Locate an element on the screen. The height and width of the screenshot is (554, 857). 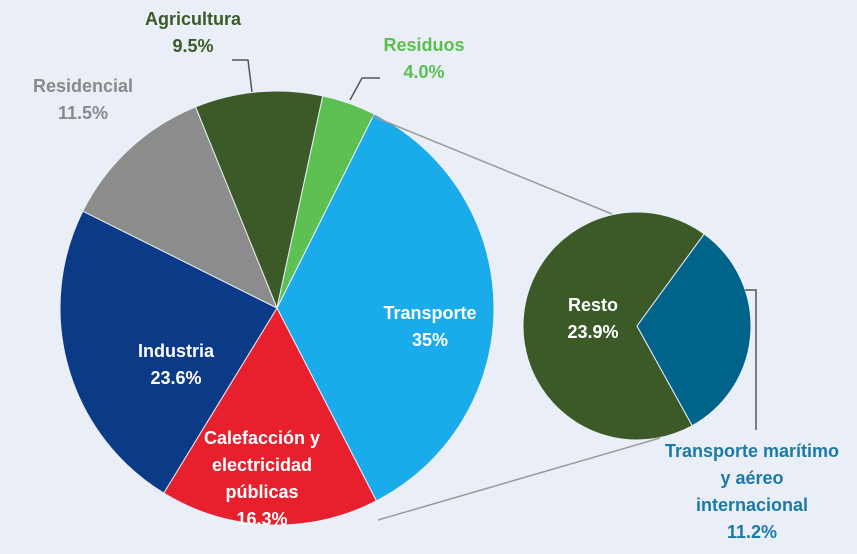
slice-label: Residencial 11.5% is located at coordinates (83, 100).